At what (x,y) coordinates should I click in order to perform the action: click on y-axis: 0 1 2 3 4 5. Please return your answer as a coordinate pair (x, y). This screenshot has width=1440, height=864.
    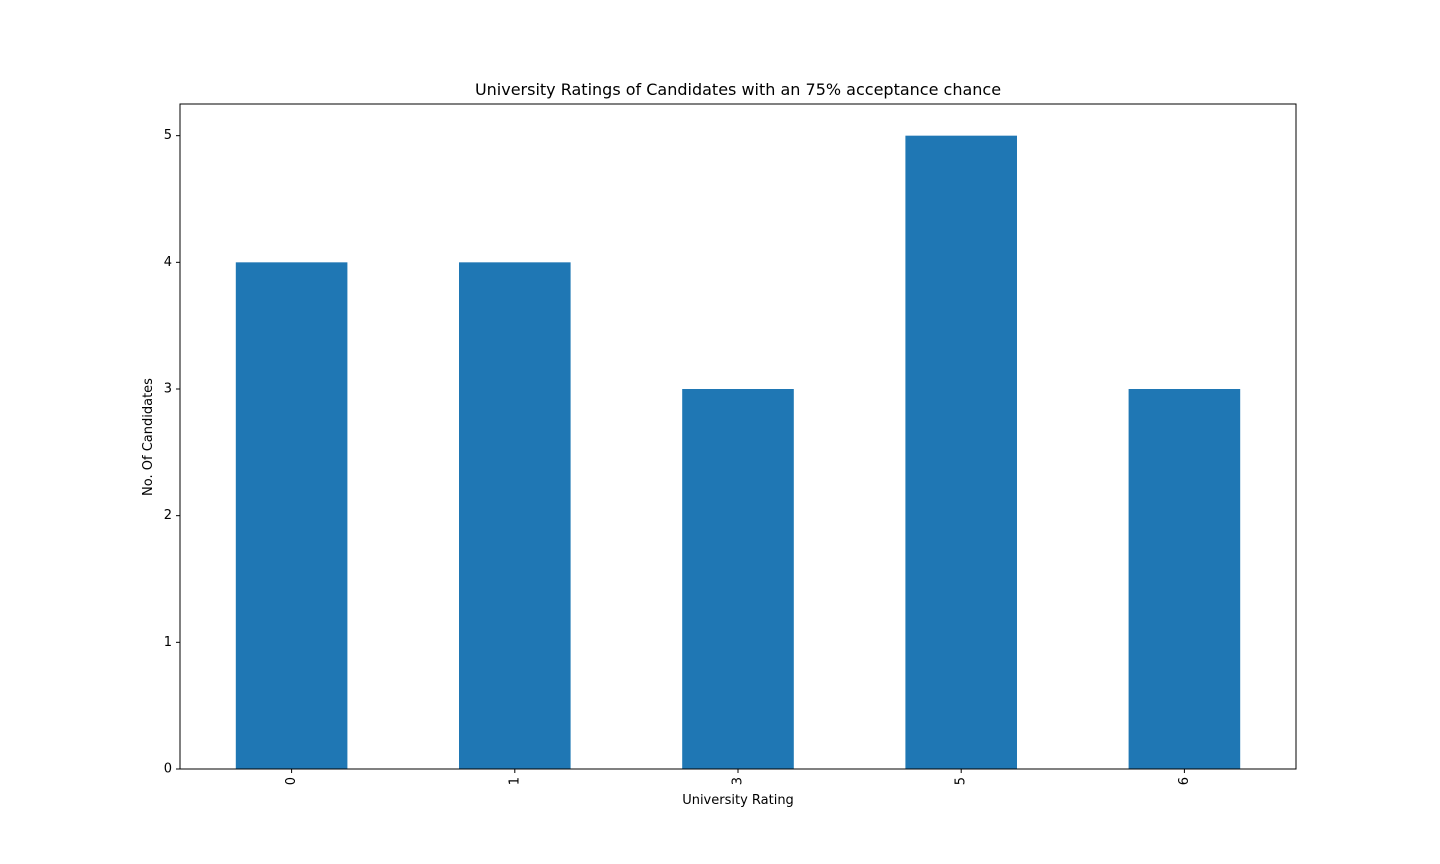
    Looking at the image, I should click on (172, 452).